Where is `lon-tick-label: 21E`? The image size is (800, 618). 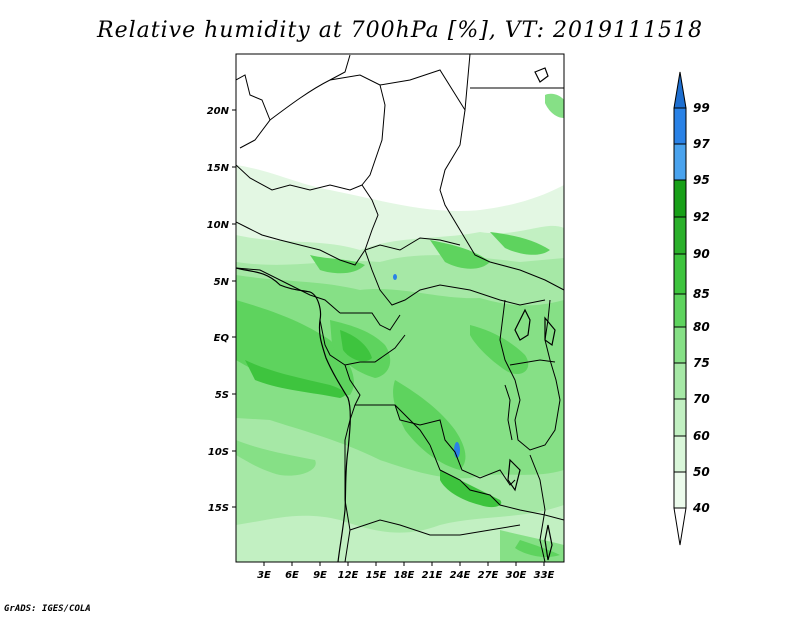
lon-tick-label: 21E is located at coordinates (432, 575).